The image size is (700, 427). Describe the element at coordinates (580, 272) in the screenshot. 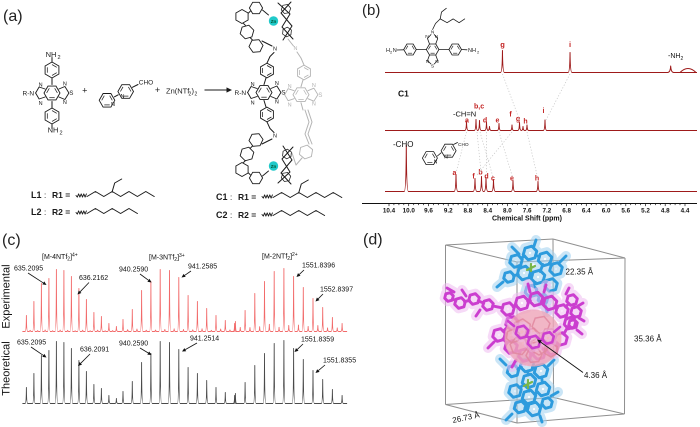

I see `svg-text: 22.35 Å` at that location.